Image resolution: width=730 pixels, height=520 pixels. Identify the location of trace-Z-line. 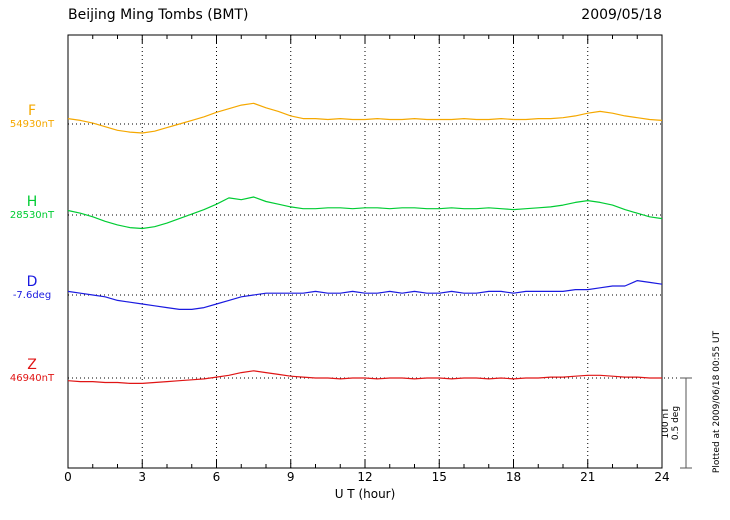
(364, 377).